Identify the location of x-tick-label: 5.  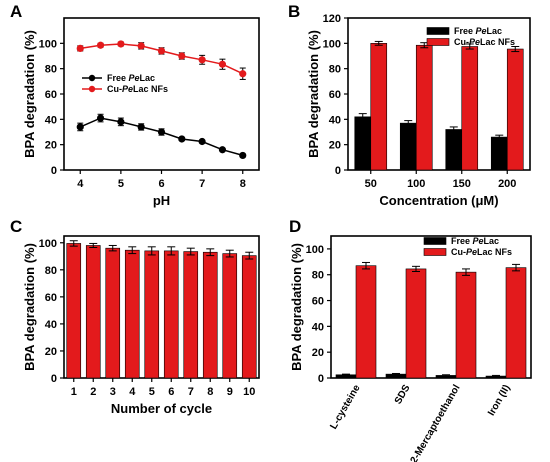
(152, 392).